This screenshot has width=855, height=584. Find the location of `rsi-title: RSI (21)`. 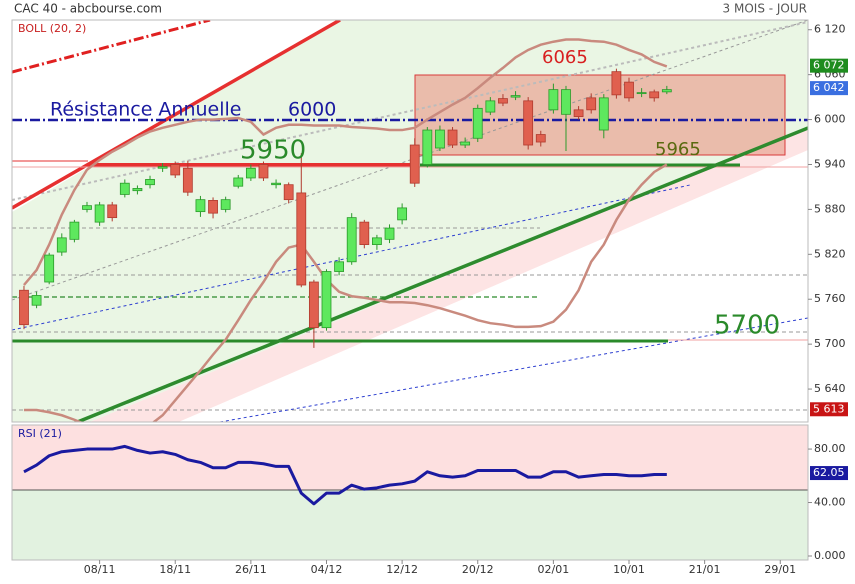

rsi-title: RSI (21) is located at coordinates (40, 433).